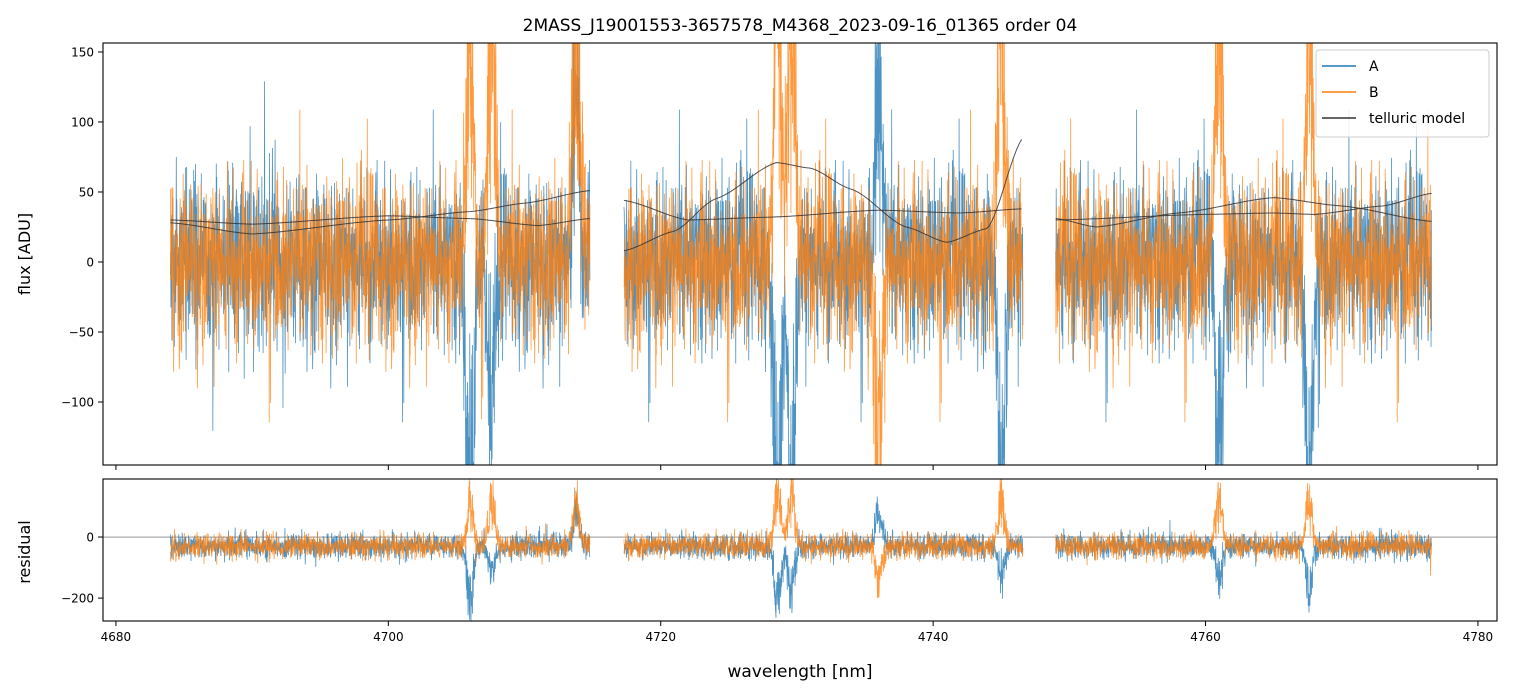 The image size is (1514, 700). Describe the element at coordinates (1205, 637) in the screenshot. I see `x-tick-label: 4760` at that location.